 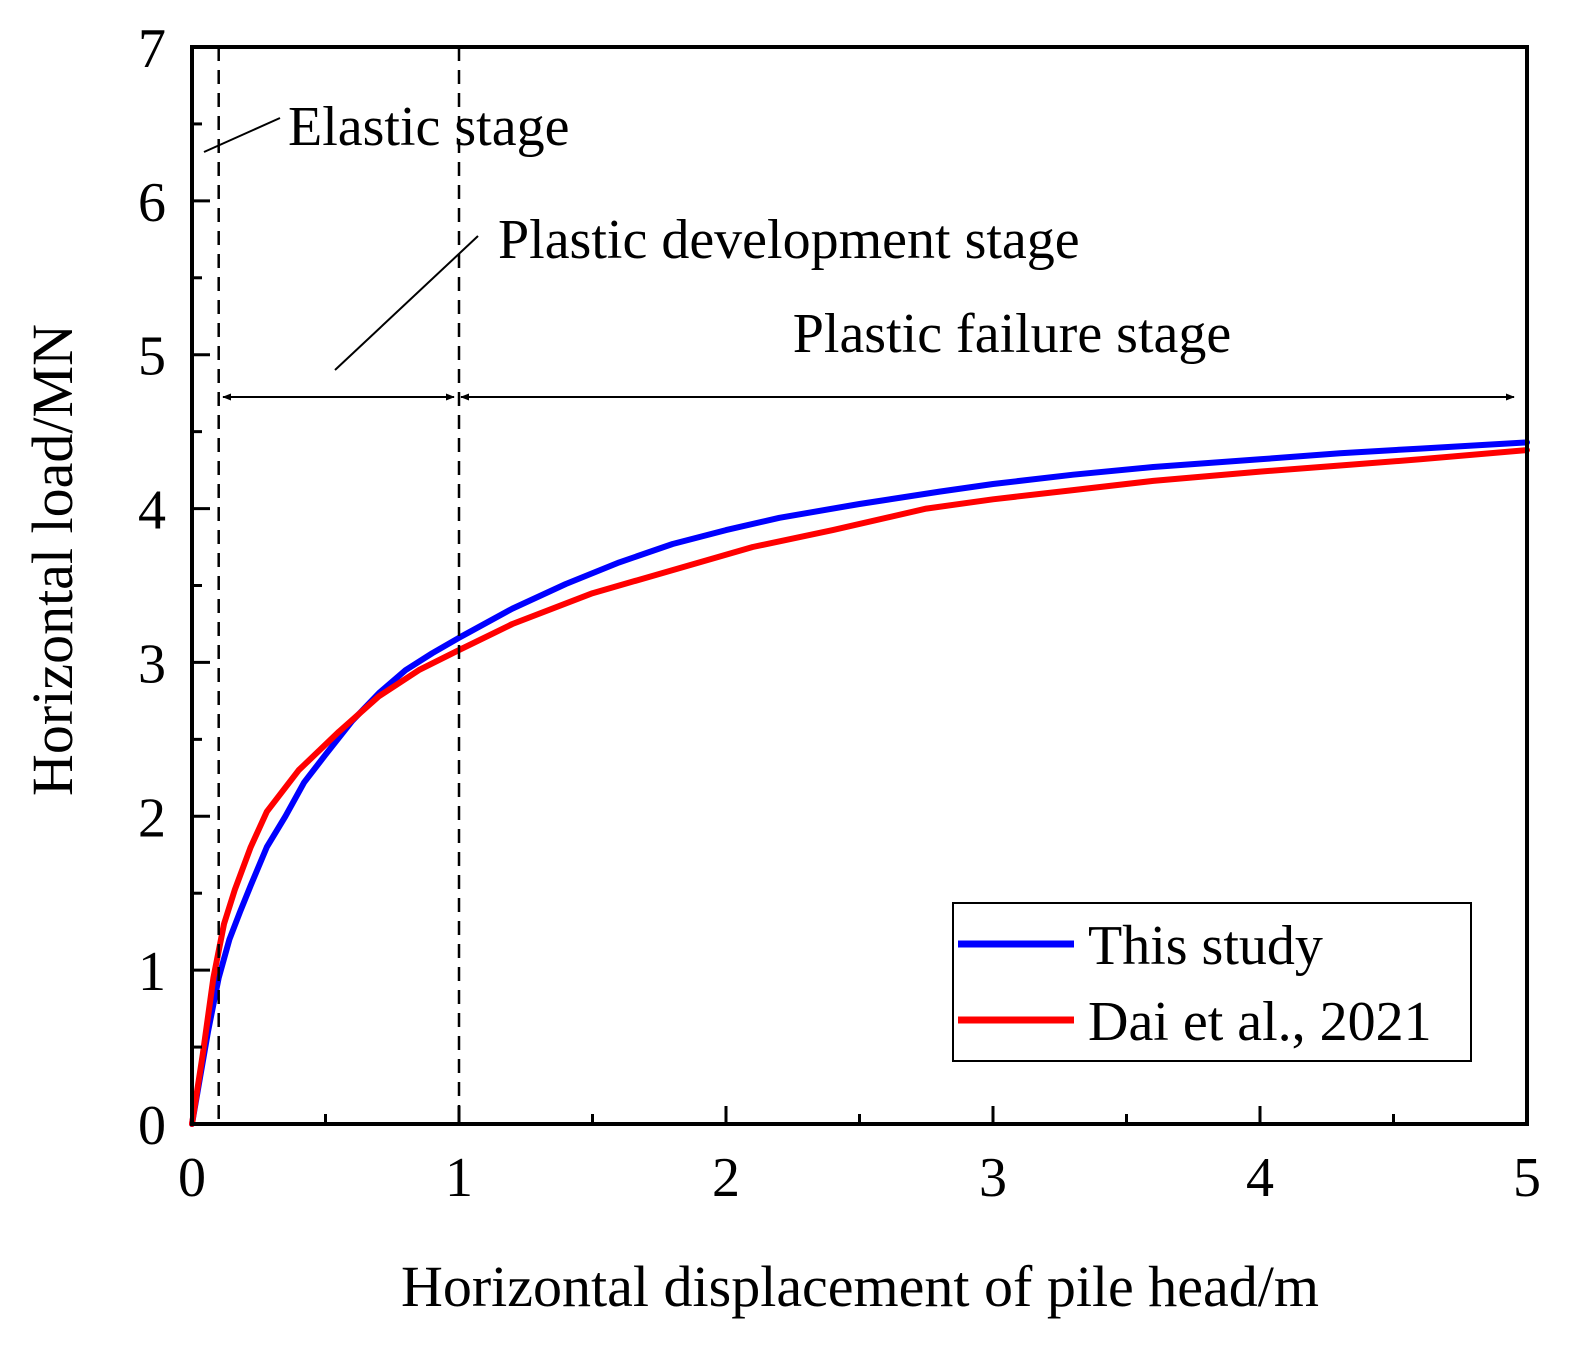 What do you see at coordinates (859, 1157) in the screenshot?
I see `x-axis-ticks: 0 1 2 3 4 5` at bounding box center [859, 1157].